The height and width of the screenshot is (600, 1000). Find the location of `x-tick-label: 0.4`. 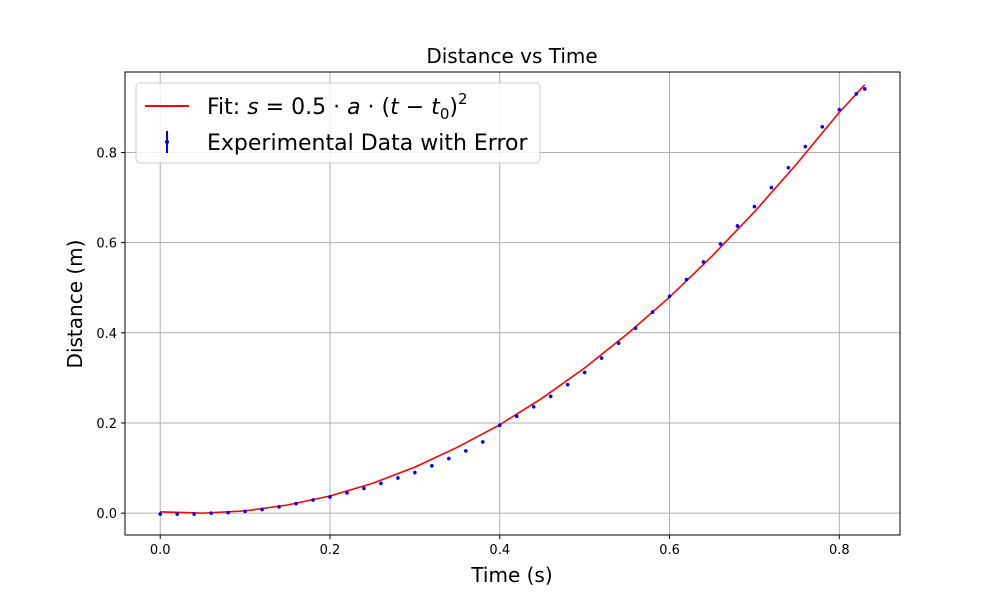

x-tick-label: 0.4 is located at coordinates (499, 550).